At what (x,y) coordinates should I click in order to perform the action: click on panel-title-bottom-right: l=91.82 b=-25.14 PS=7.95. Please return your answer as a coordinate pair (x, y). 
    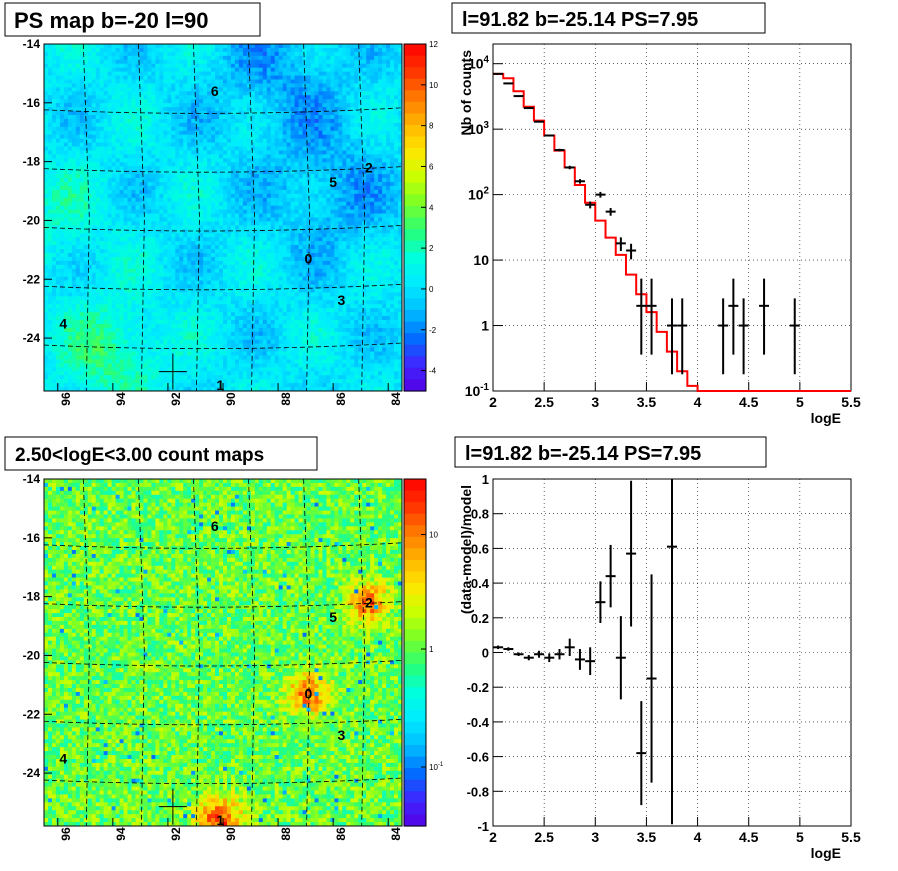
    Looking at the image, I should click on (583, 454).